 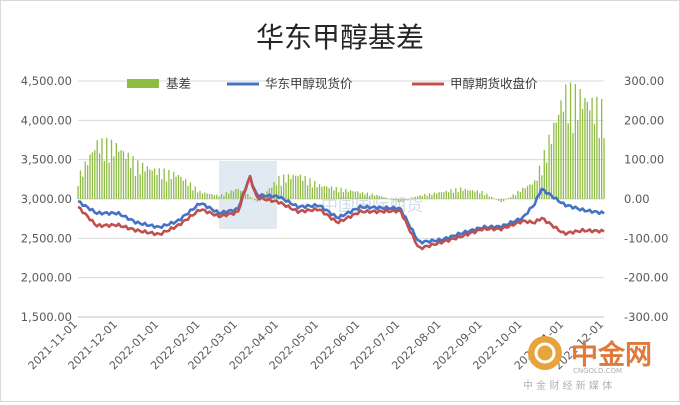 What do you see at coordinates (646, 238) in the screenshot?
I see `right-axis-tick-label: -100.00` at bounding box center [646, 238].